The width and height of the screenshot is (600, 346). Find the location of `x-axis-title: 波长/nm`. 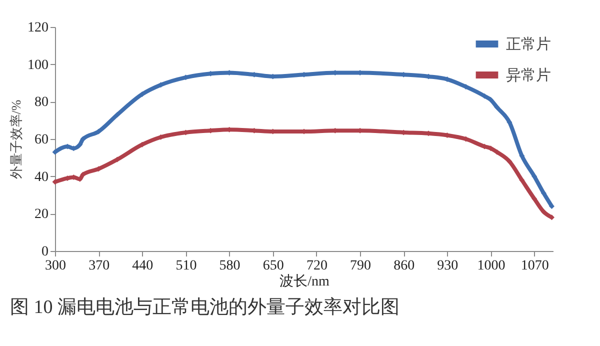

x-axis-title: 波长/nm is located at coordinates (305, 282).